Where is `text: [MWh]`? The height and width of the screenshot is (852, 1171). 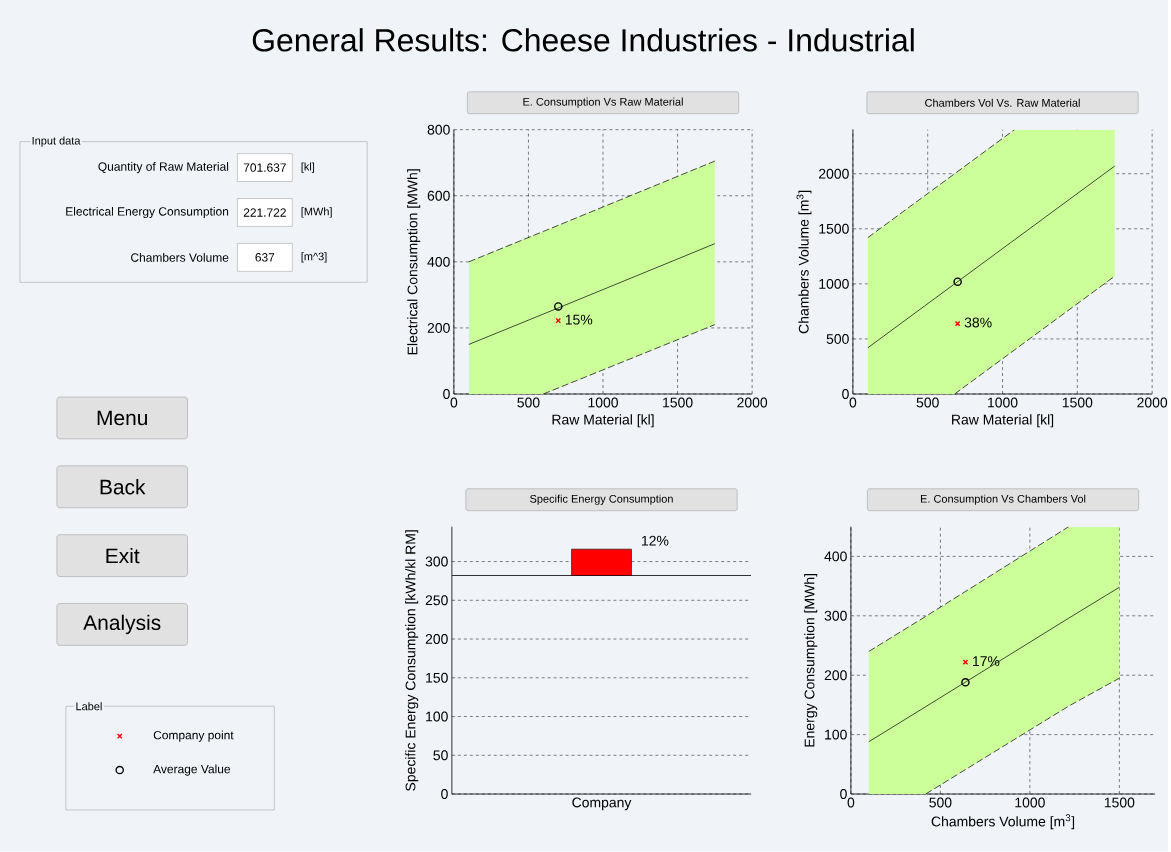
text: [MWh] is located at coordinates (316, 212).